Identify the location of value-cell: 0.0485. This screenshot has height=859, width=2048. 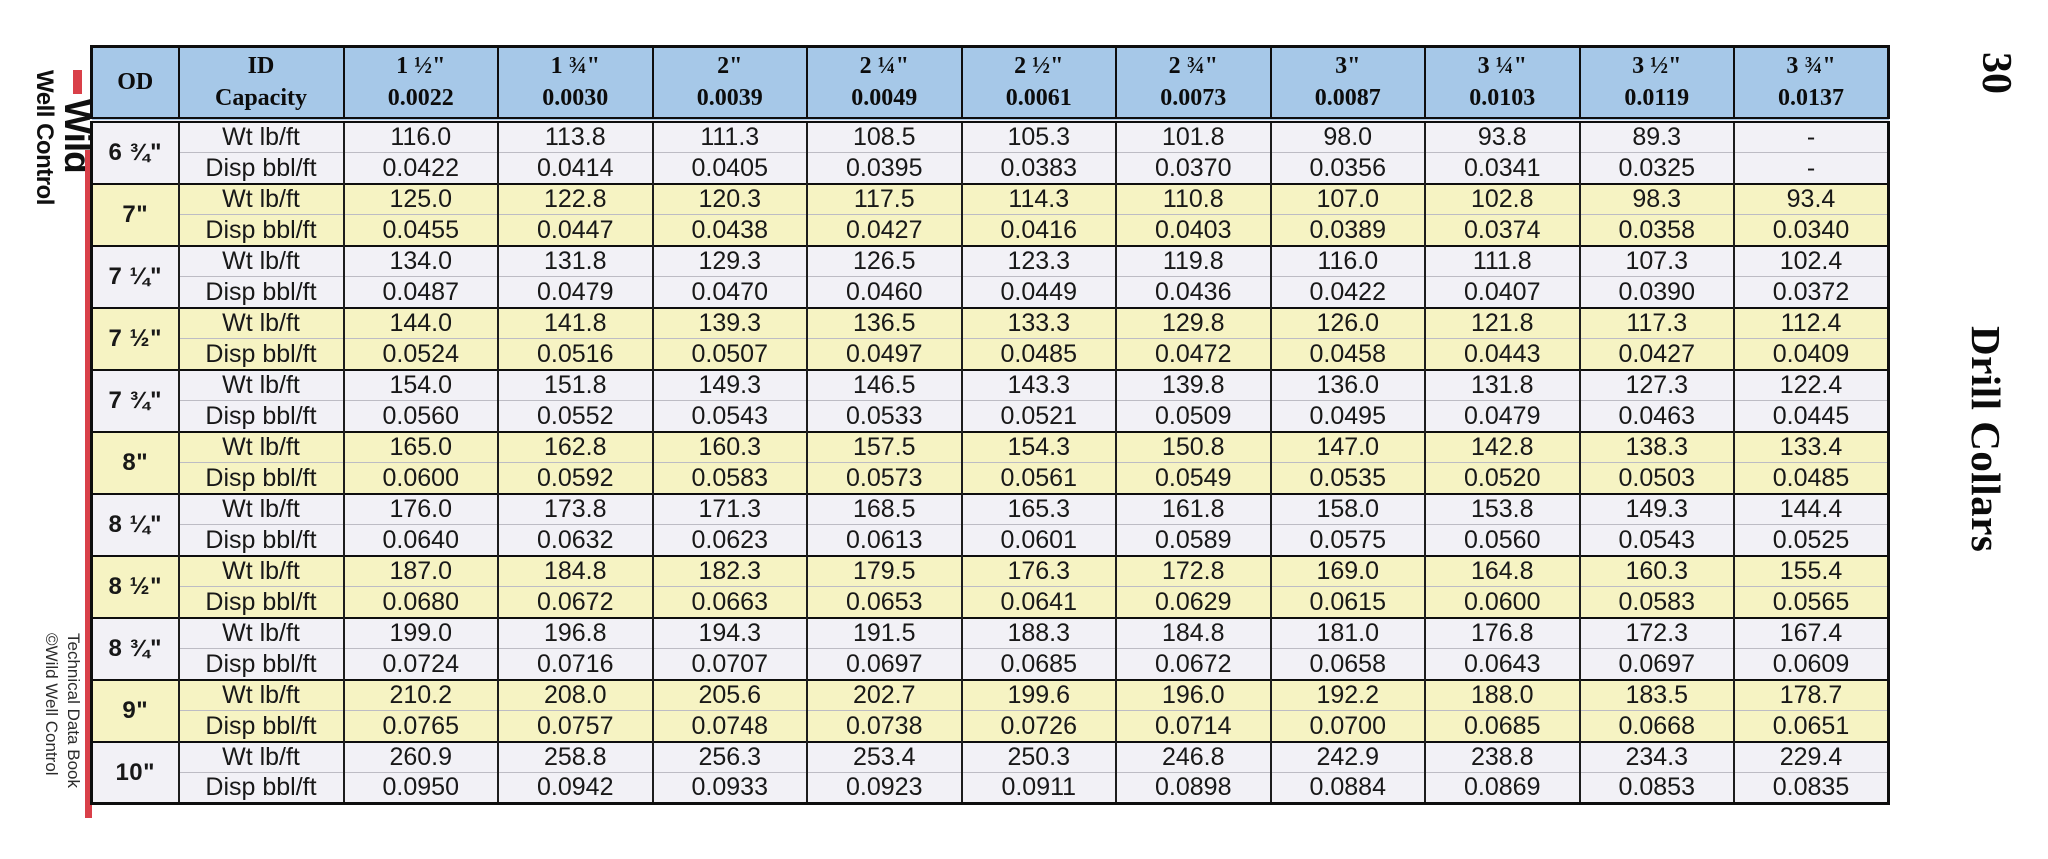
(1038, 354).